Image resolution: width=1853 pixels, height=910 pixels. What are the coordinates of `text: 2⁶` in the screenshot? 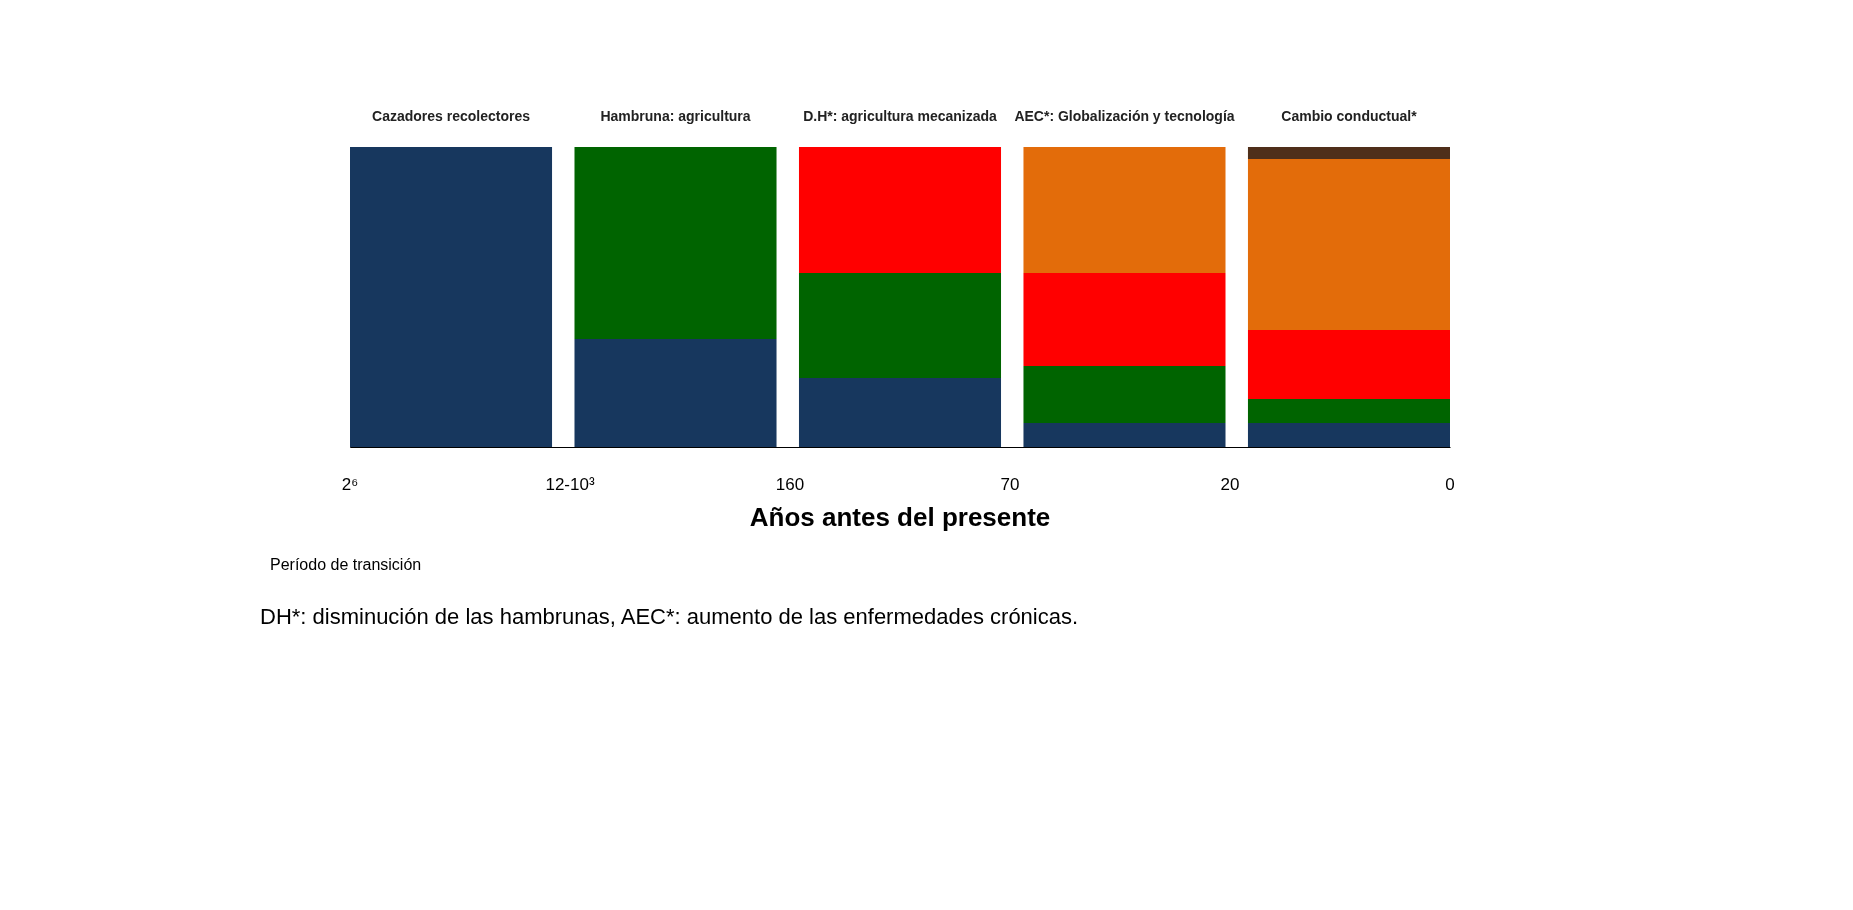 It's located at (350, 484).